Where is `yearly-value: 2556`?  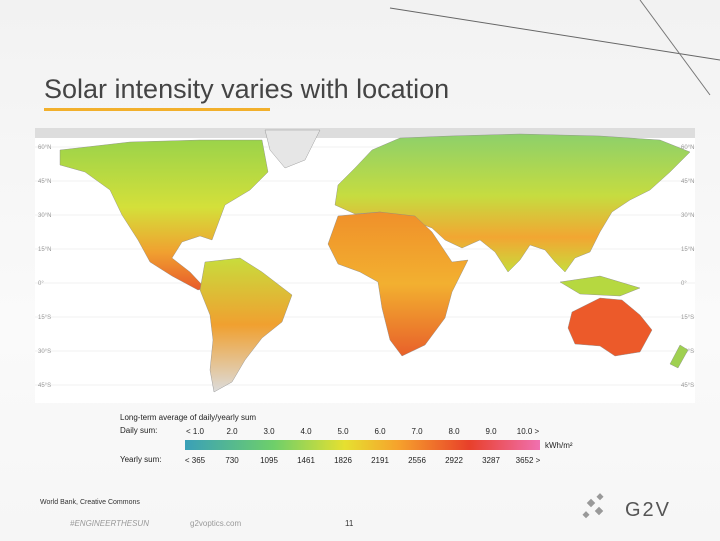
yearly-value: 2556 is located at coordinates (417, 460).